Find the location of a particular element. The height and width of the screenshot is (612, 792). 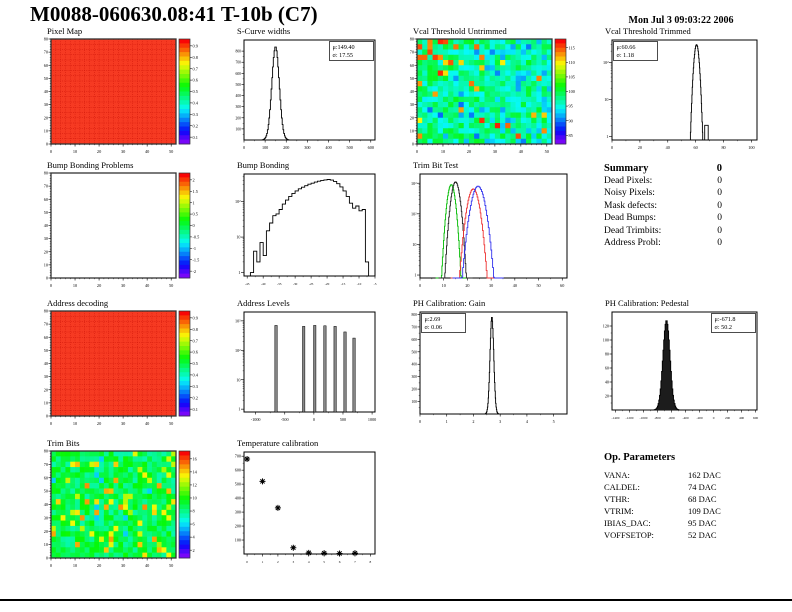

svg-text: 0.3 is located at coordinates (195, 114).